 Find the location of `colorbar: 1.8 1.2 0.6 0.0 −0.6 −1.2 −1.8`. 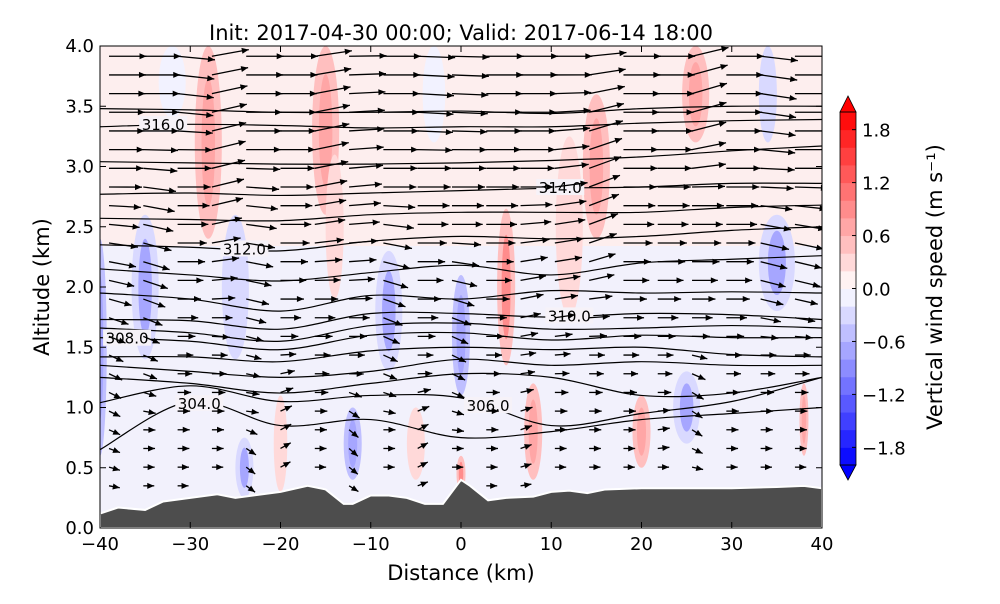

colorbar: 1.8 1.2 0.6 0.0 −0.6 −1.2 −1.8 is located at coordinates (873, 288).